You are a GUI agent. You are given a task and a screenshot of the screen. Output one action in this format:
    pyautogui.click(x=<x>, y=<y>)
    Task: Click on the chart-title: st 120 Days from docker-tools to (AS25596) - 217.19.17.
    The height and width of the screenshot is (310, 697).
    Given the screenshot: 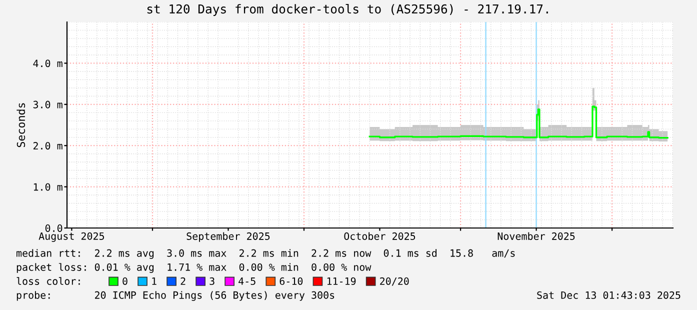 What is the action you would take?
    pyautogui.click(x=347, y=10)
    